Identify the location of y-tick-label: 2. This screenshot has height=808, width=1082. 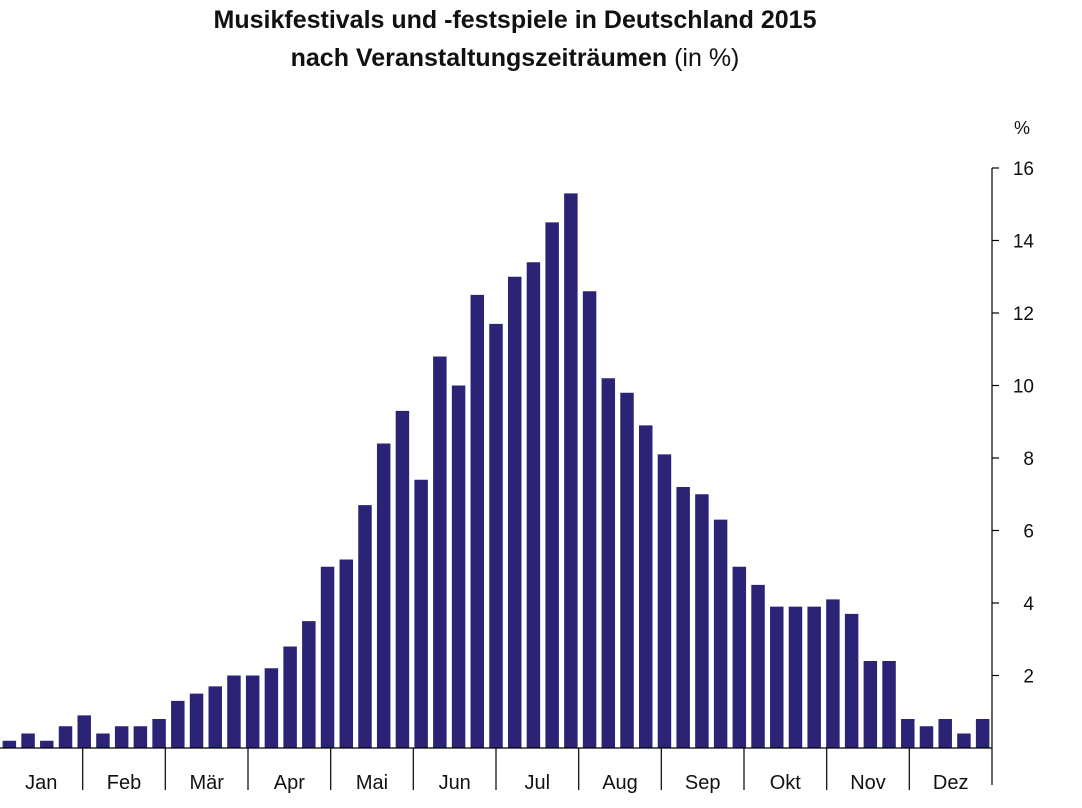
(1028, 677).